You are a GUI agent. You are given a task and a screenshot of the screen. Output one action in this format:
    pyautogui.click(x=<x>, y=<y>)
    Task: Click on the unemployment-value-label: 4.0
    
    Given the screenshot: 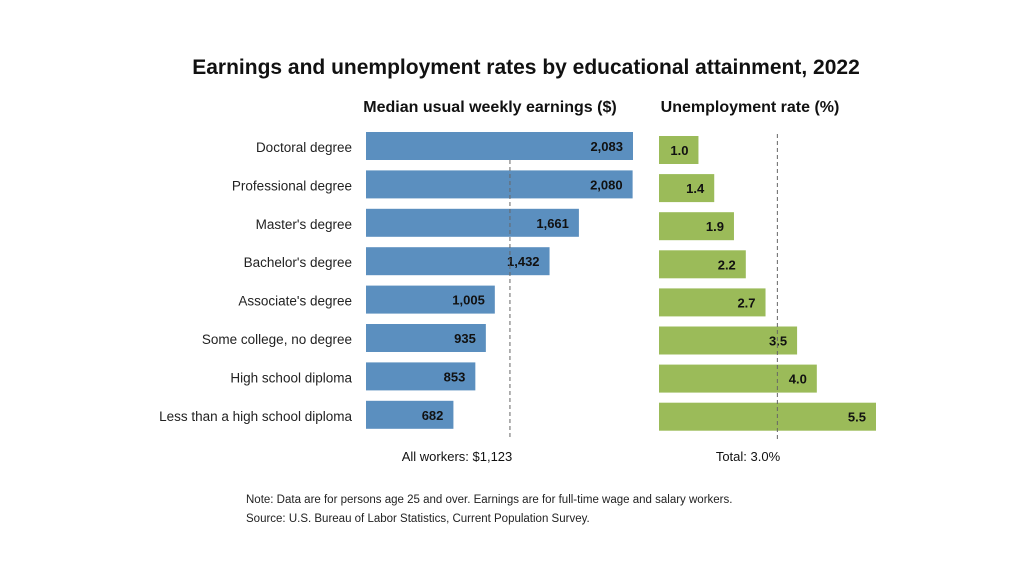 What is the action you would take?
    pyautogui.click(x=798, y=379)
    